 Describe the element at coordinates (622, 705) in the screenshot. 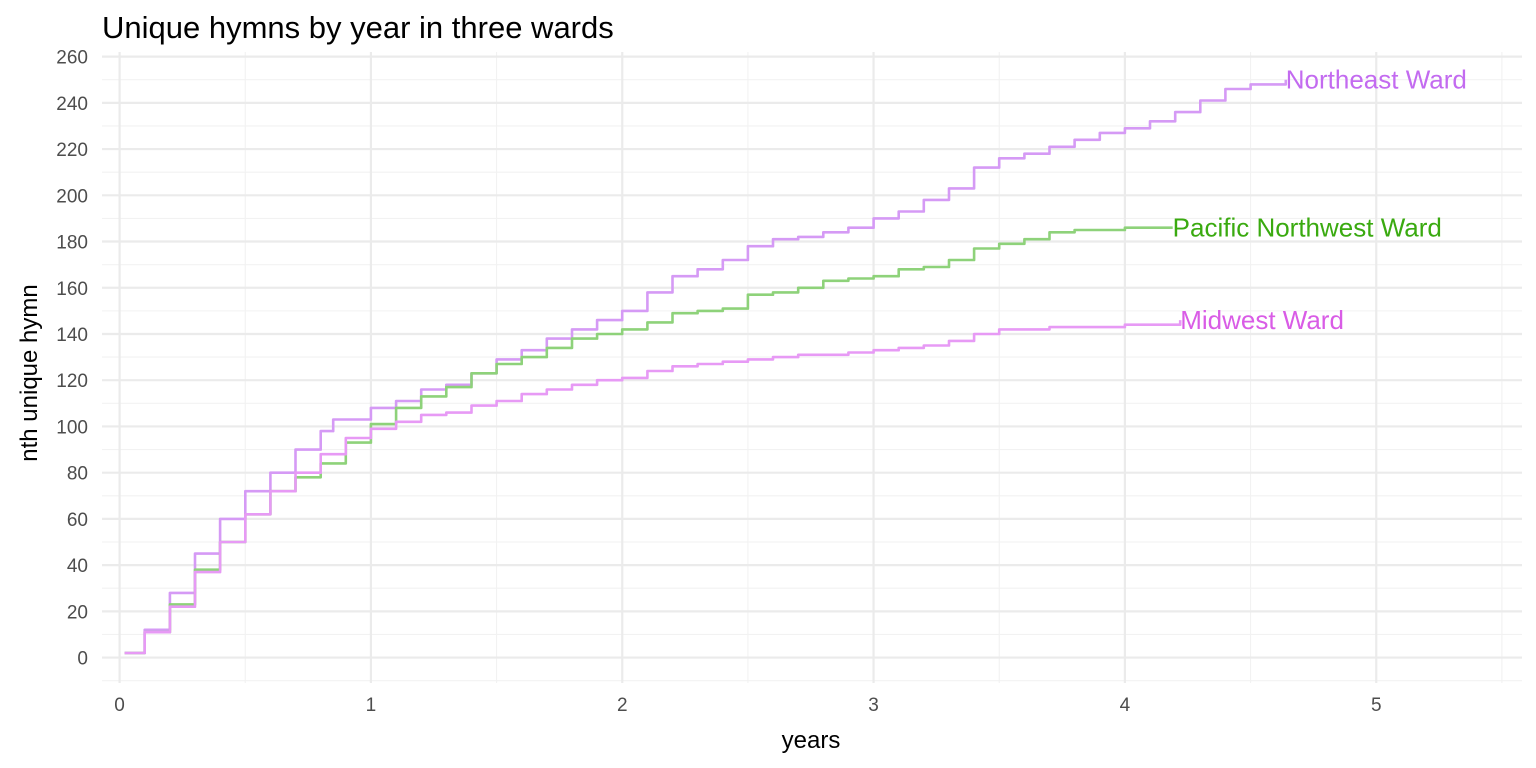

I see `x-tick-label: 2` at that location.